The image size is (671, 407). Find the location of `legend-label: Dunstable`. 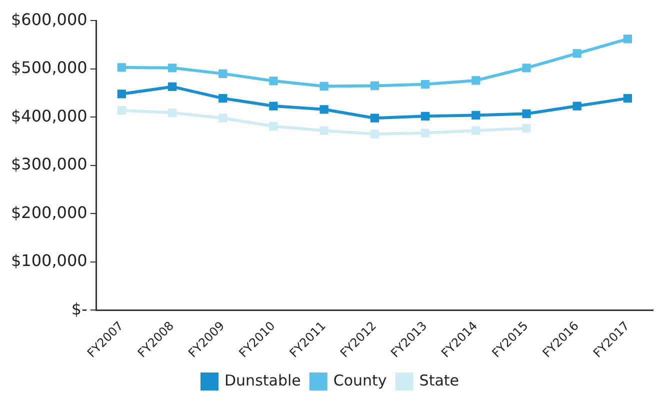

legend-label: Dunstable is located at coordinates (262, 380).